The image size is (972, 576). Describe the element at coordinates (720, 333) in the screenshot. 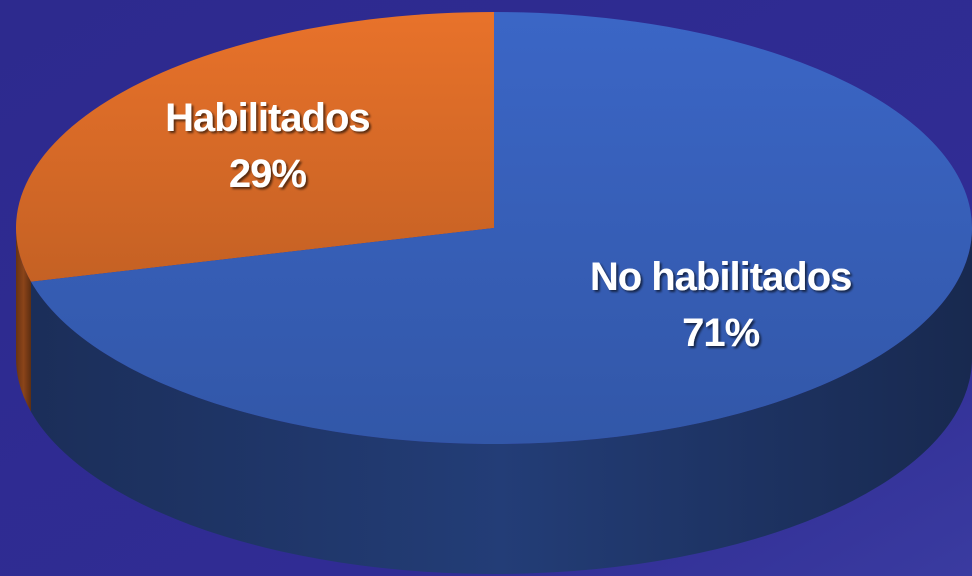

I see `slice-value-label: 71%` at that location.